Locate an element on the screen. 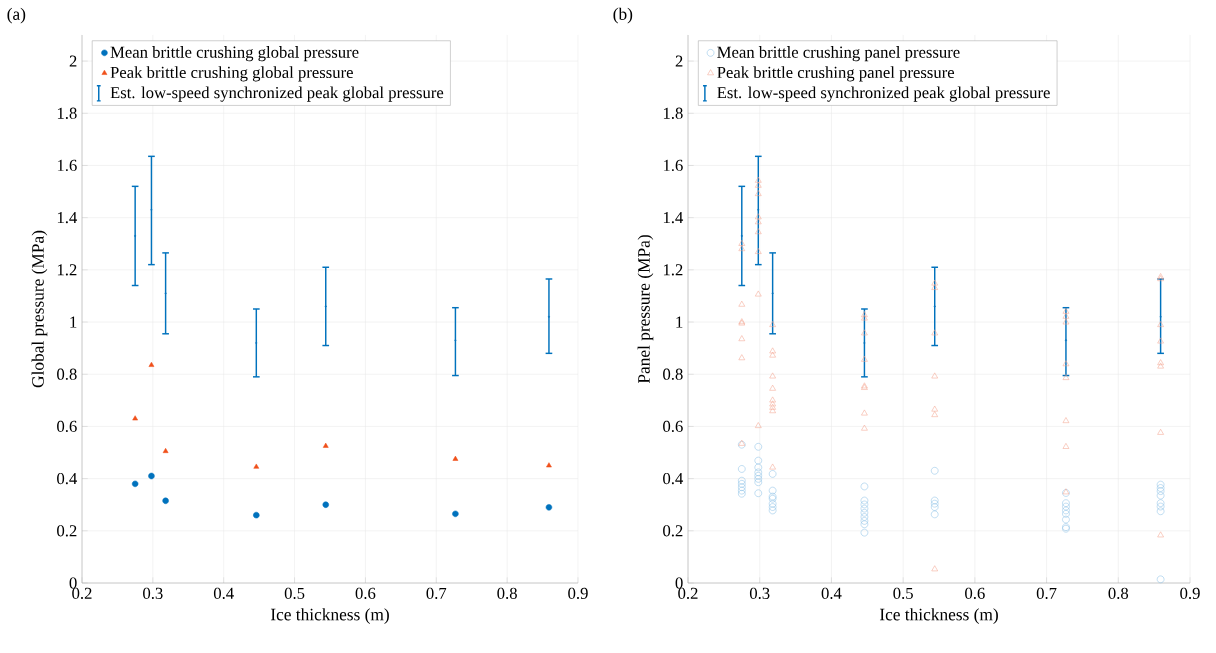 The height and width of the screenshot is (653, 1216). y-tick-label: 1.6 is located at coordinates (67, 165).